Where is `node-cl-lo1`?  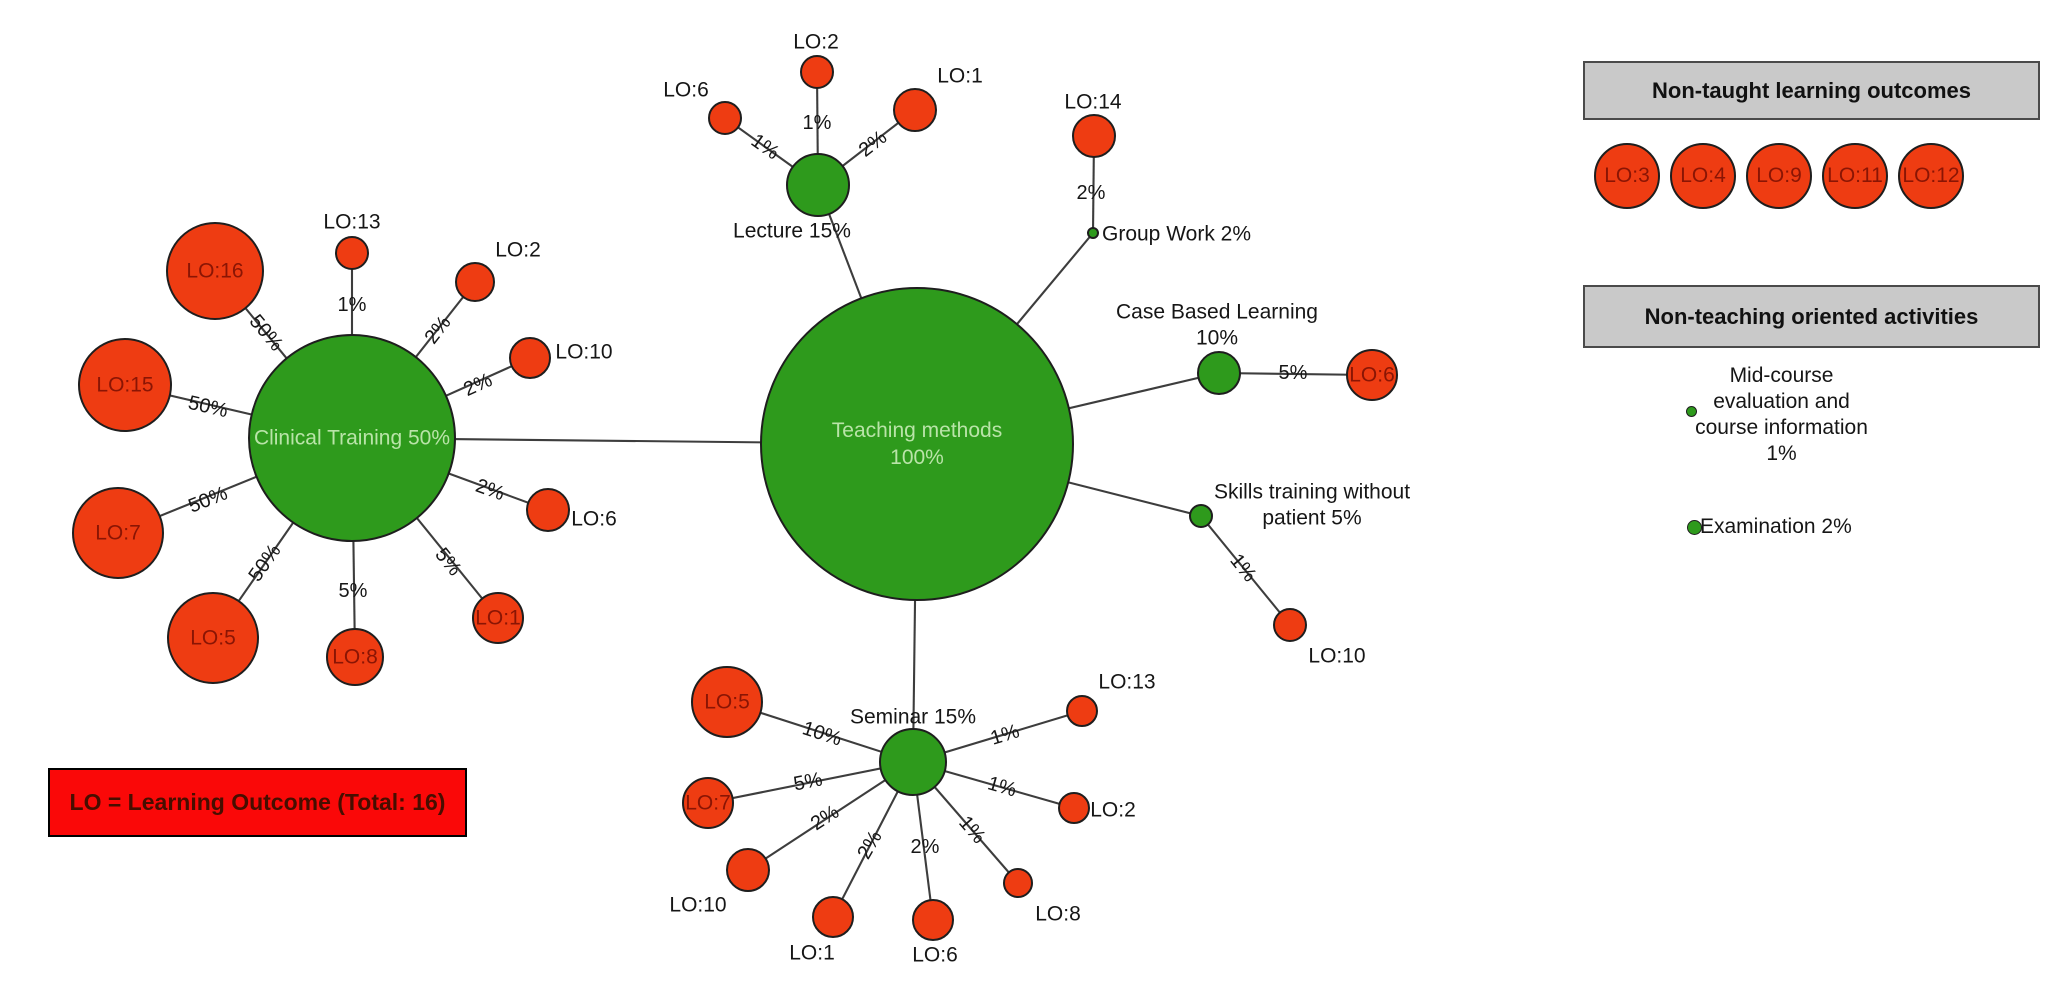
node-cl-lo1 is located at coordinates (498, 618).